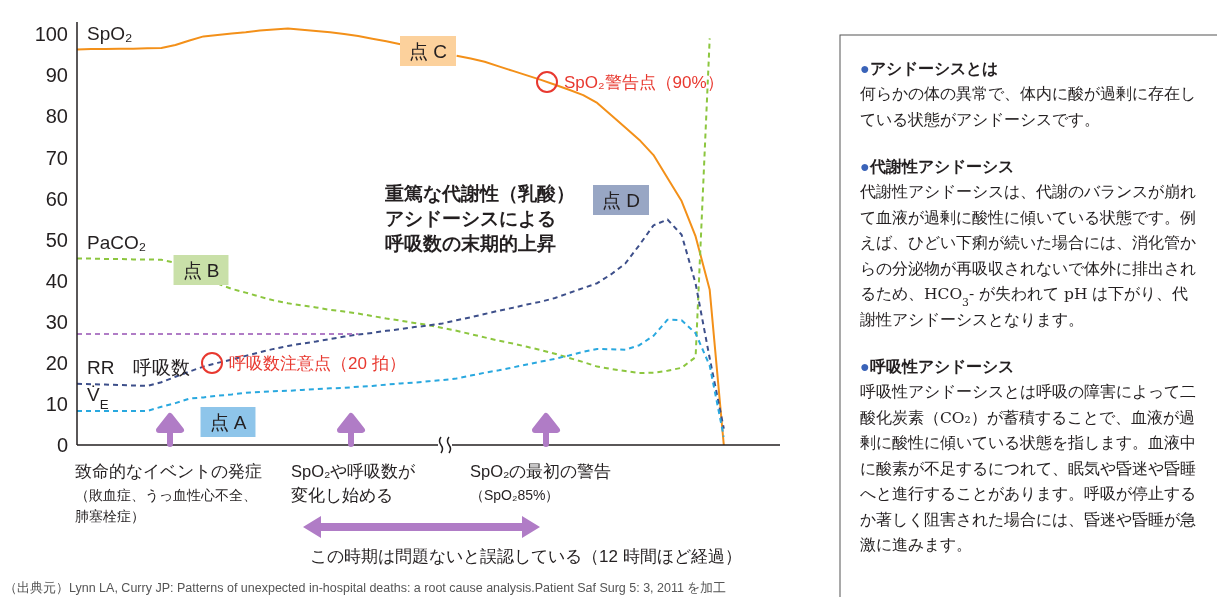  Describe the element at coordinates (201, 270) in the screenshot. I see `annotation: 点 B` at that location.